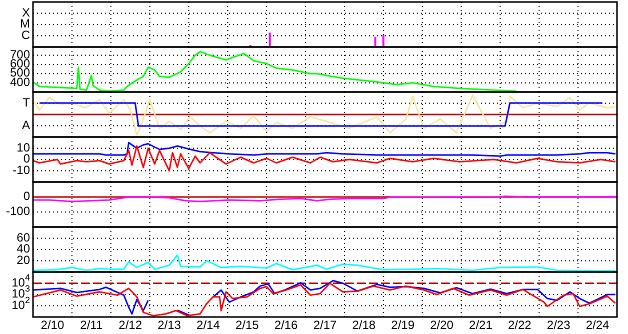 The width and height of the screenshot is (628, 334). Describe the element at coordinates (325, 325) in the screenshot. I see `x-tick-label: 2/17` at that location.